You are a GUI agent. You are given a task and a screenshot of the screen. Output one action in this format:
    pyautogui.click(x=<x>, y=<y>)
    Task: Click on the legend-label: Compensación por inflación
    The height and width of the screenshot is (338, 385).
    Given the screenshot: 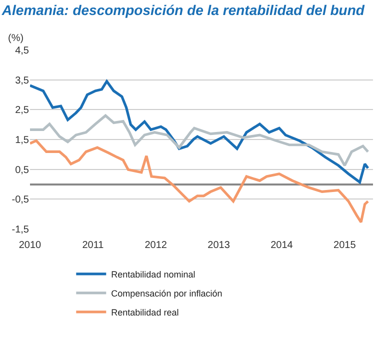 What is the action you would take?
    pyautogui.click(x=166, y=293)
    